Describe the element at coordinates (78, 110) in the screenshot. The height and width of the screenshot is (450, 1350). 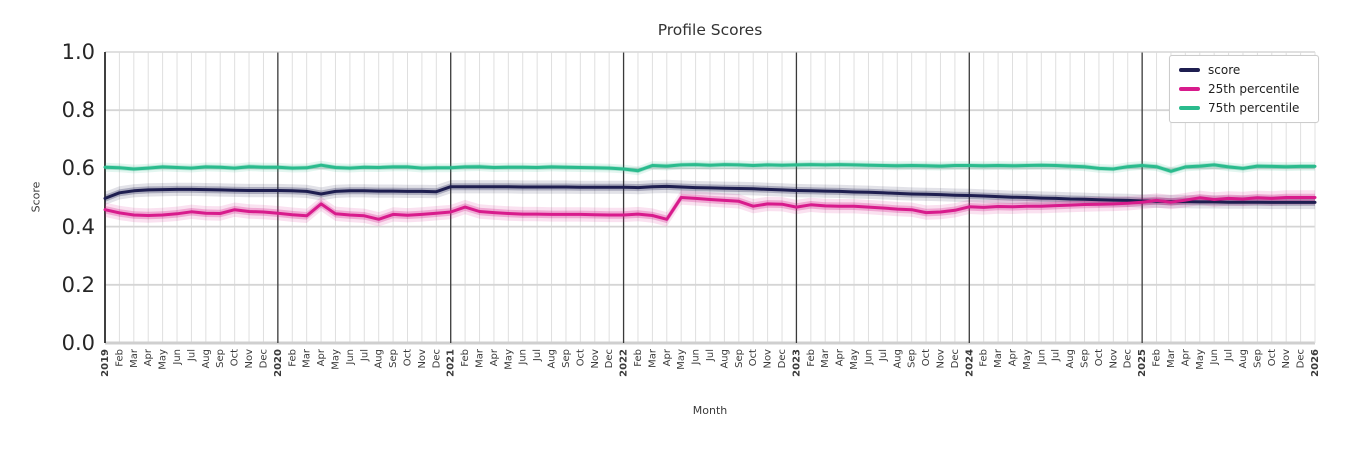
I see `y-tick-label: 0.8` at that location.